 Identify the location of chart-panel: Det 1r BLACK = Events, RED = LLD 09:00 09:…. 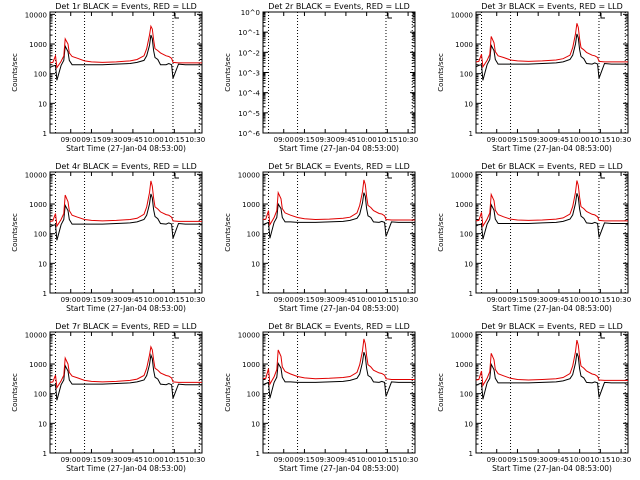
(108, 77).